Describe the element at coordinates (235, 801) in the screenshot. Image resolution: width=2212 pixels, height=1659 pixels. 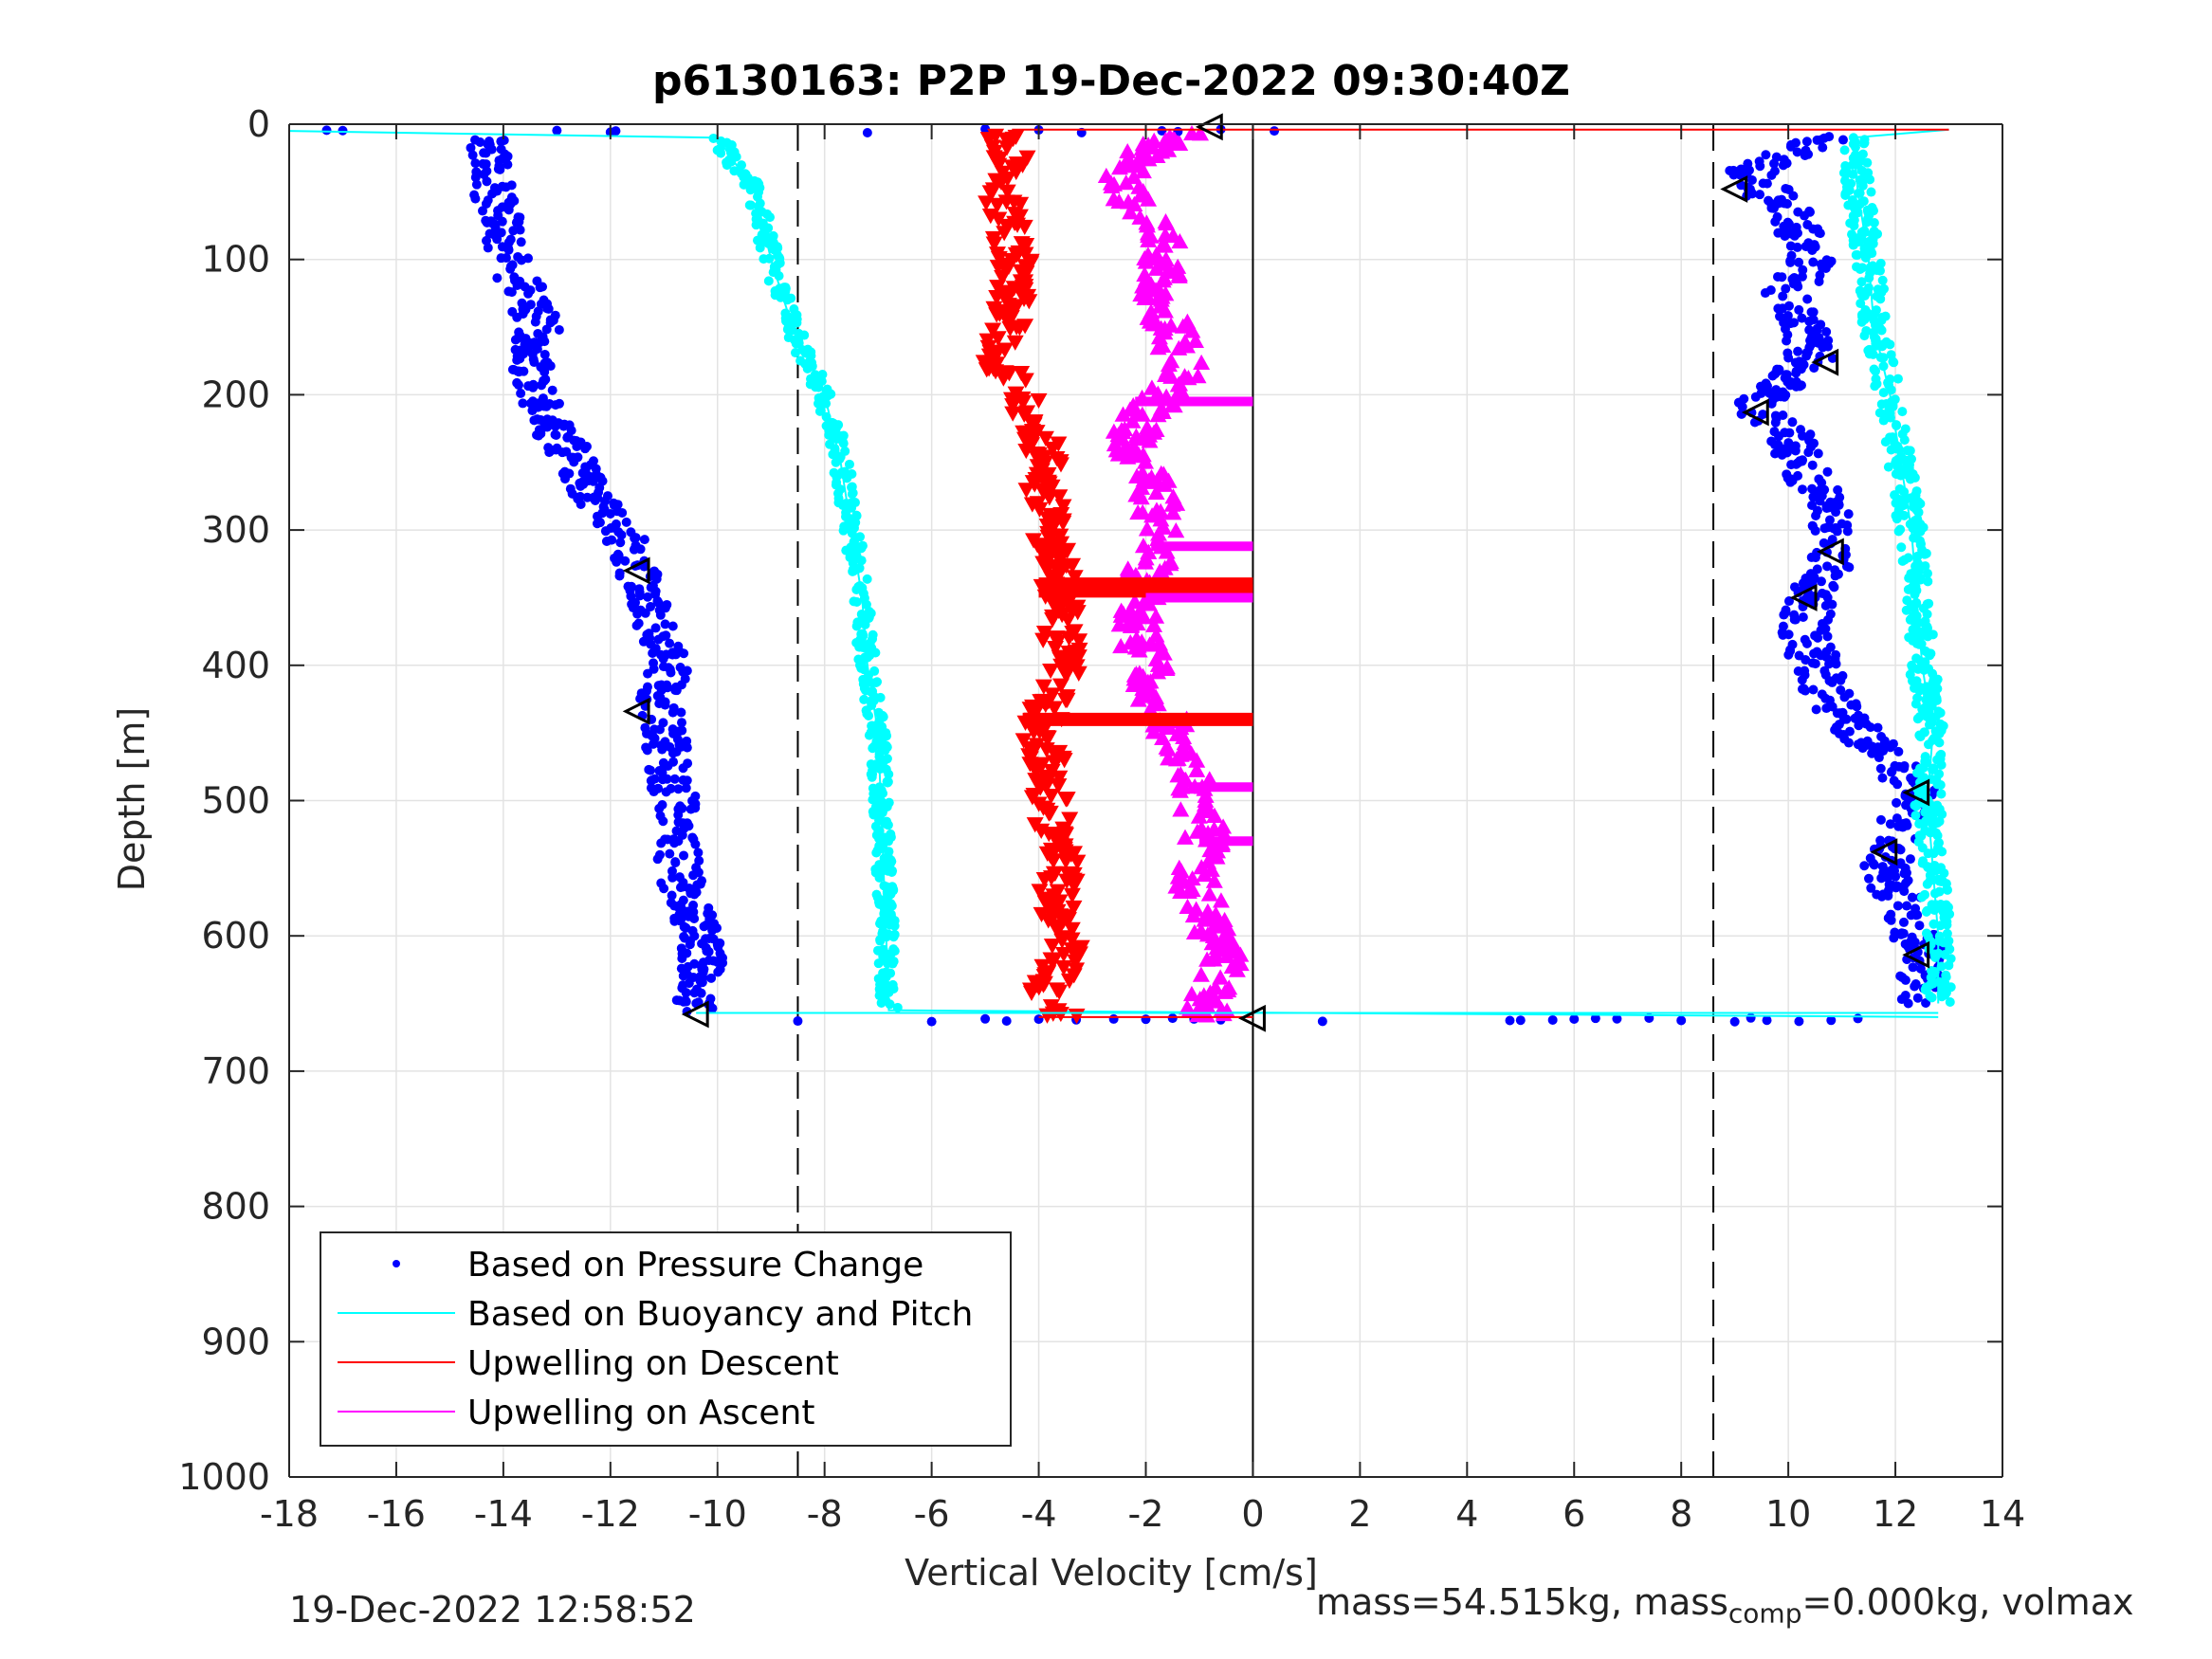
I see `y-tick-label: 500` at that location.